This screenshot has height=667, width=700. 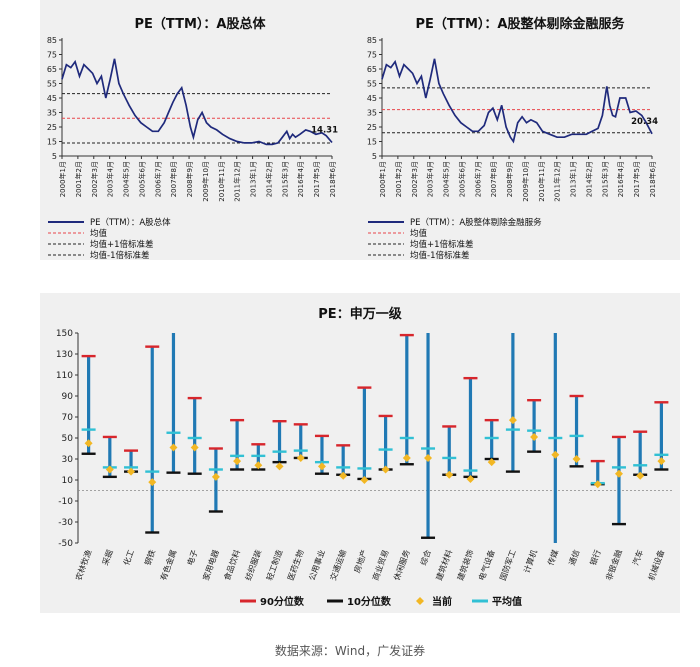 What do you see at coordinates (68, 439) in the screenshot?
I see `y-tick-label: 50` at bounding box center [68, 439].